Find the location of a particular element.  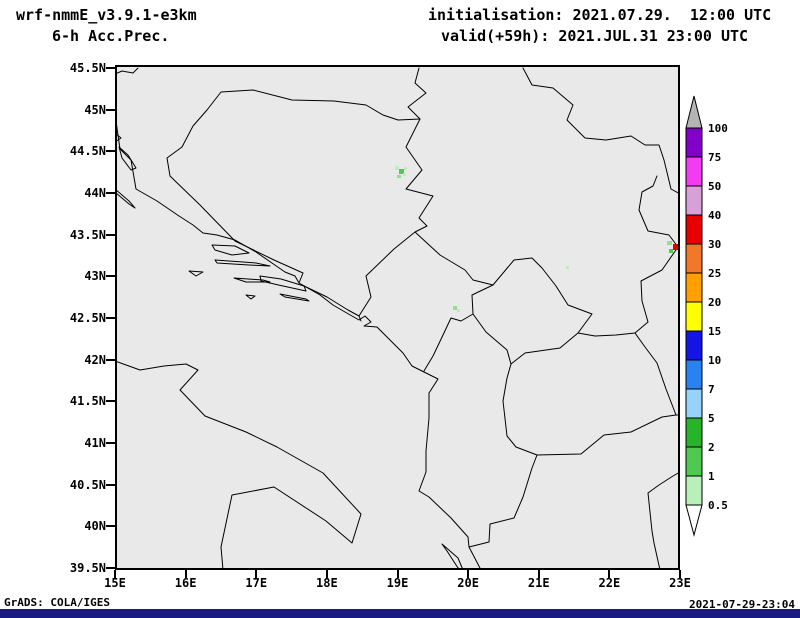

border-croatia-bosnia is located at coordinates (293, 186).